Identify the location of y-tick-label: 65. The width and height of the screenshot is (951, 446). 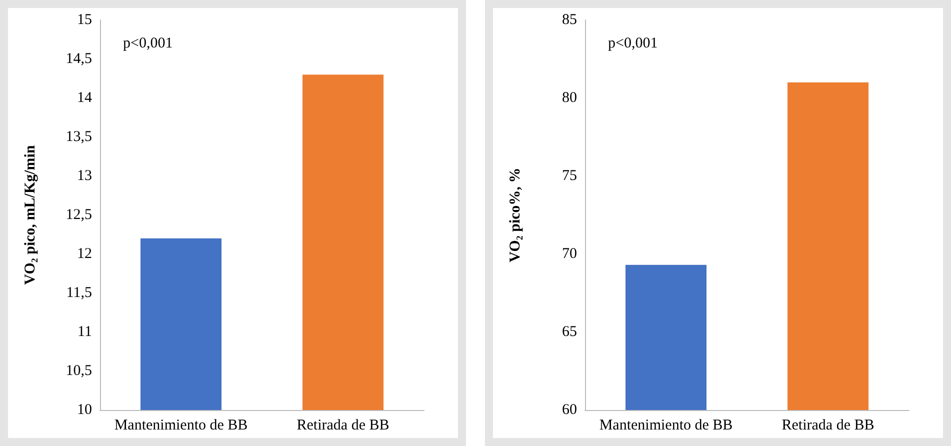
(569, 332).